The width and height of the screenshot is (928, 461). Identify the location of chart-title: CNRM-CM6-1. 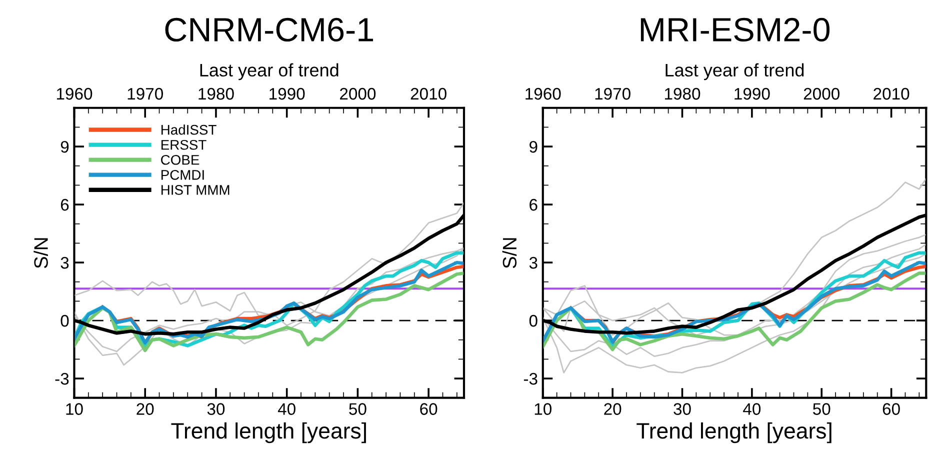
(269, 30).